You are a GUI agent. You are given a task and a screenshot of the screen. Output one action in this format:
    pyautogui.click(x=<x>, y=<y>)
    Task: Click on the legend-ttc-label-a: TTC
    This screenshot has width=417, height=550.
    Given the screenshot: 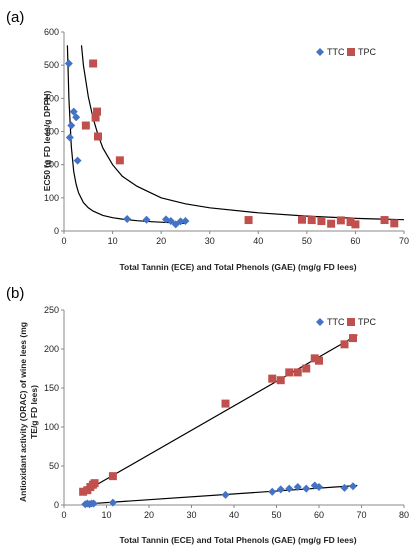 What is the action you would take?
    pyautogui.click(x=336, y=52)
    